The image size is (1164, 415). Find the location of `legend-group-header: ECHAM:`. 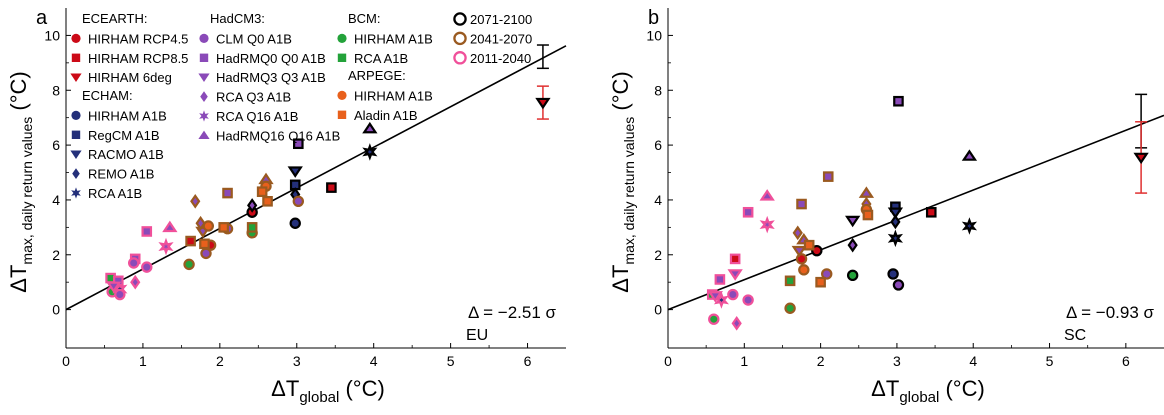

legend-group-header: ECHAM: is located at coordinates (107, 95).